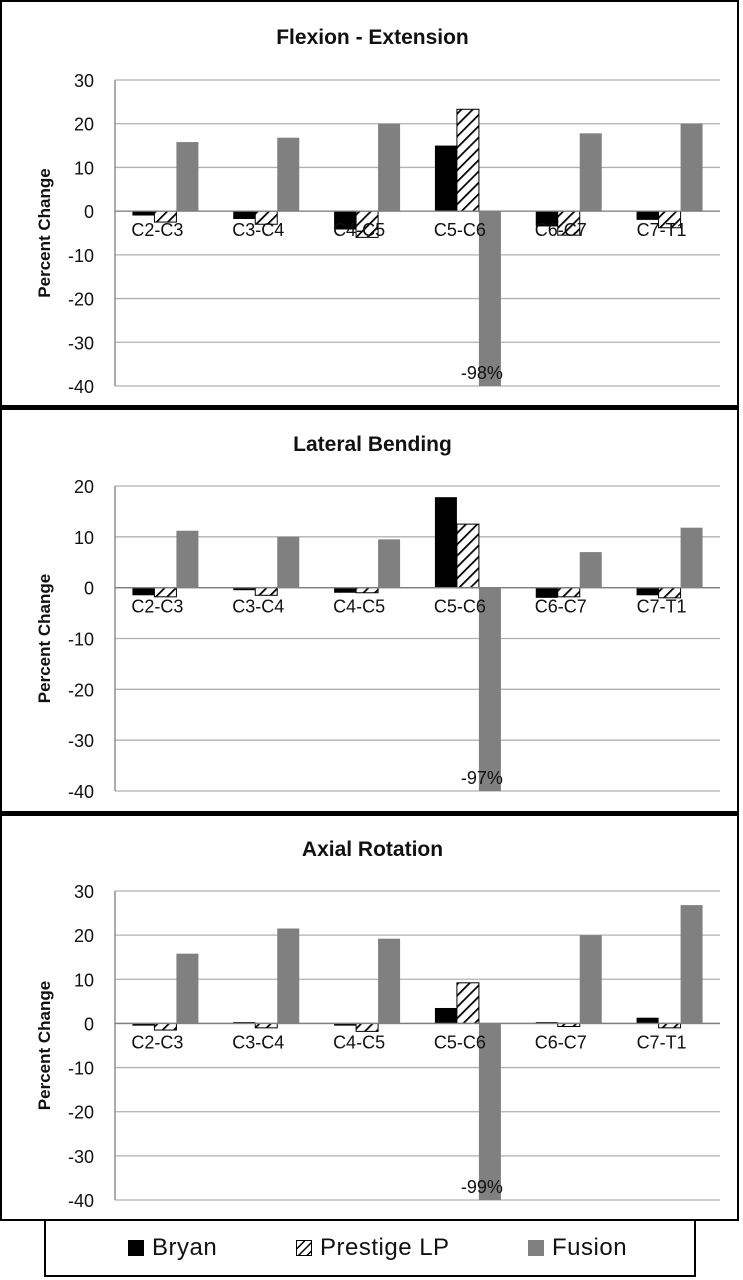 The image size is (743, 1280). Describe the element at coordinates (44, 1045) in the screenshot. I see `y-axis-label-axial-rotation: Percent Change` at that location.